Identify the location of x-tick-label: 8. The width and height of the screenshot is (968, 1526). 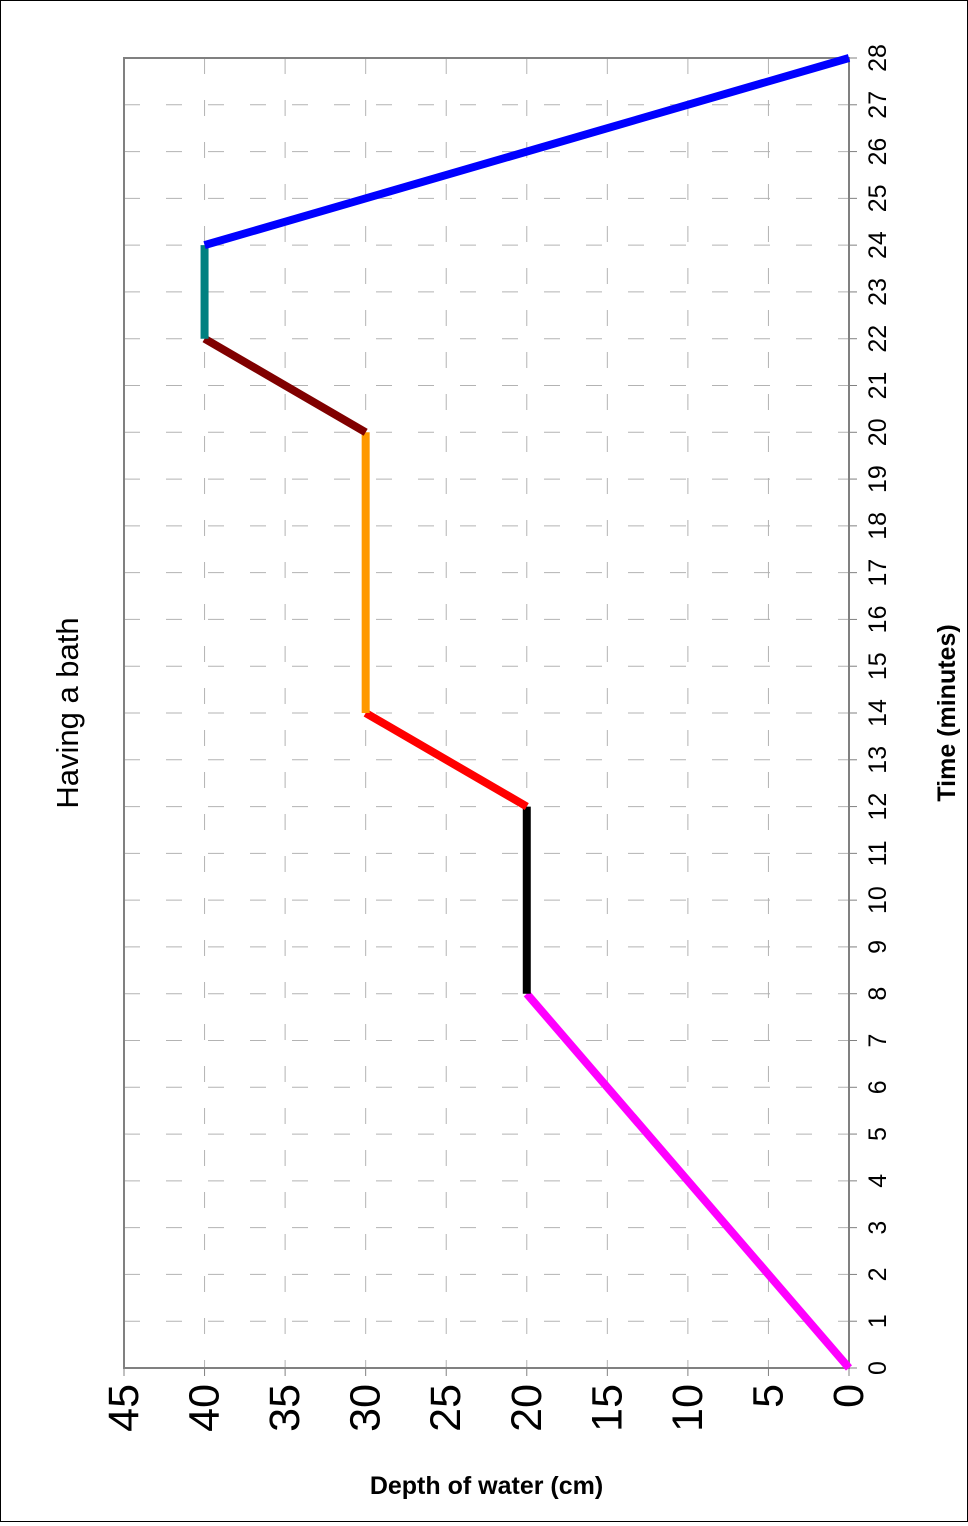
(878, 994).